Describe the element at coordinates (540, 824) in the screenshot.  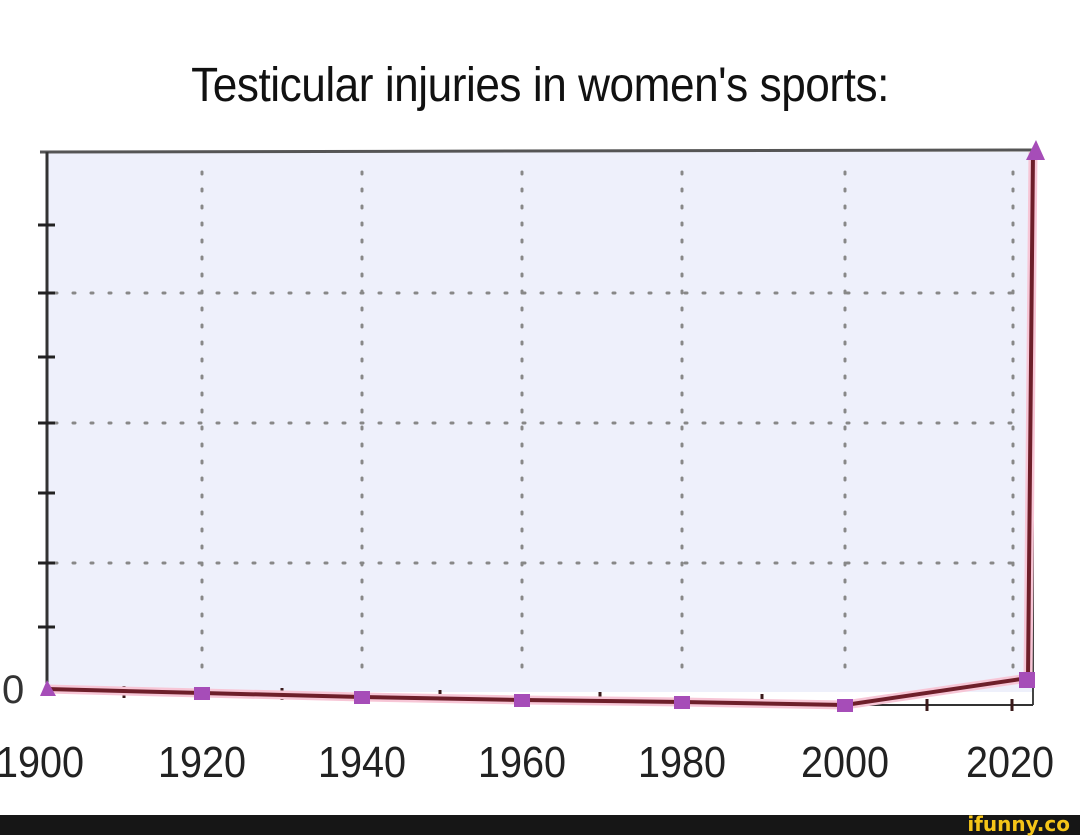
I see `footer-bar: ifunny.co` at that location.